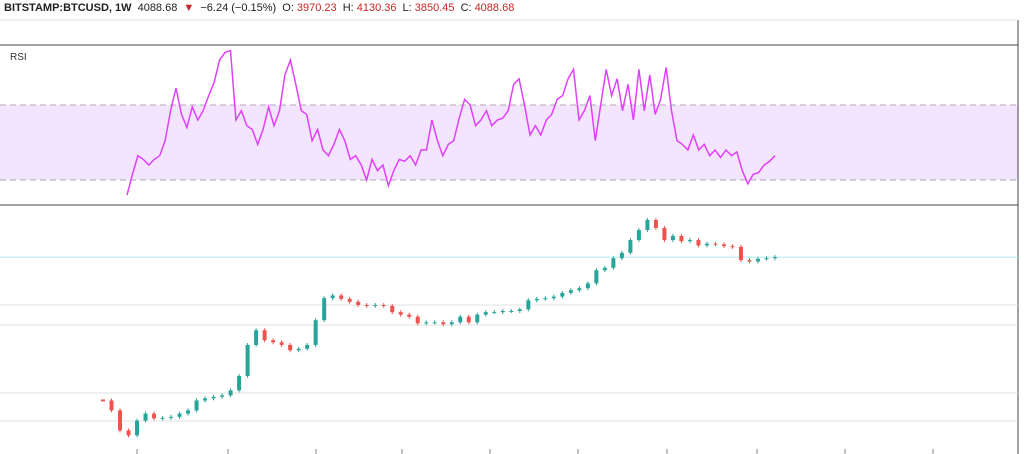  I want to click on pane-title: RSI, so click(18, 57).